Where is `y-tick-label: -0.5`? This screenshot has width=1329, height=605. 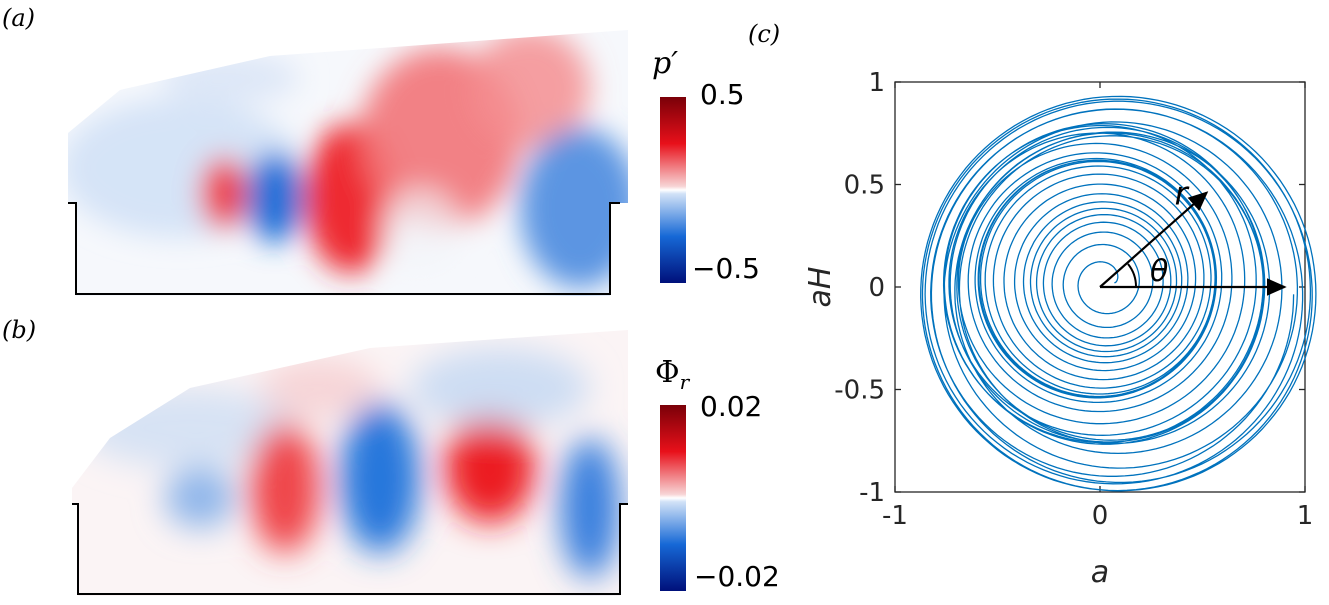 y-tick-label: -0.5 is located at coordinates (859, 391).